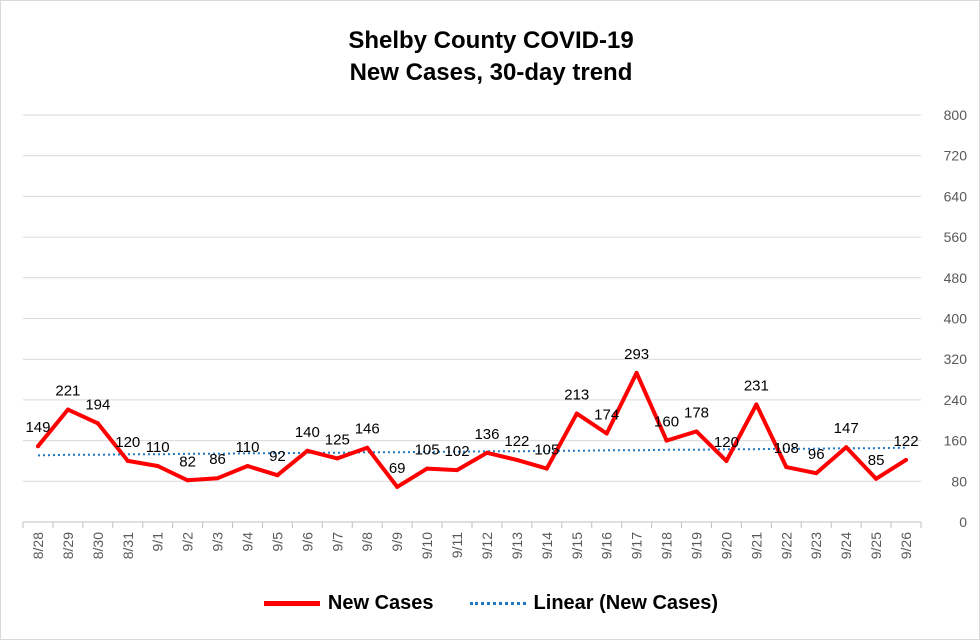 The height and width of the screenshot is (641, 980). Describe the element at coordinates (626, 603) in the screenshot. I see `legend-label-linear: Linear (New Cases)` at that location.